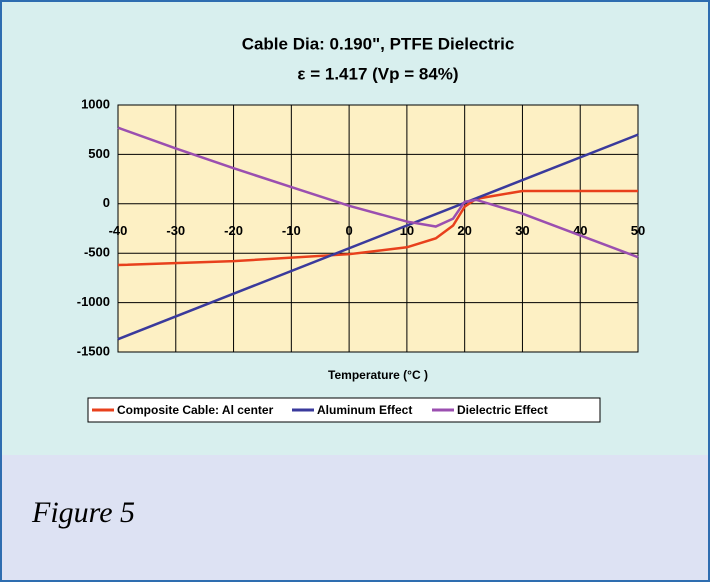 The height and width of the screenshot is (582, 710). What do you see at coordinates (93, 301) in the screenshot?
I see `y-tick-label: -1000` at bounding box center [93, 301].